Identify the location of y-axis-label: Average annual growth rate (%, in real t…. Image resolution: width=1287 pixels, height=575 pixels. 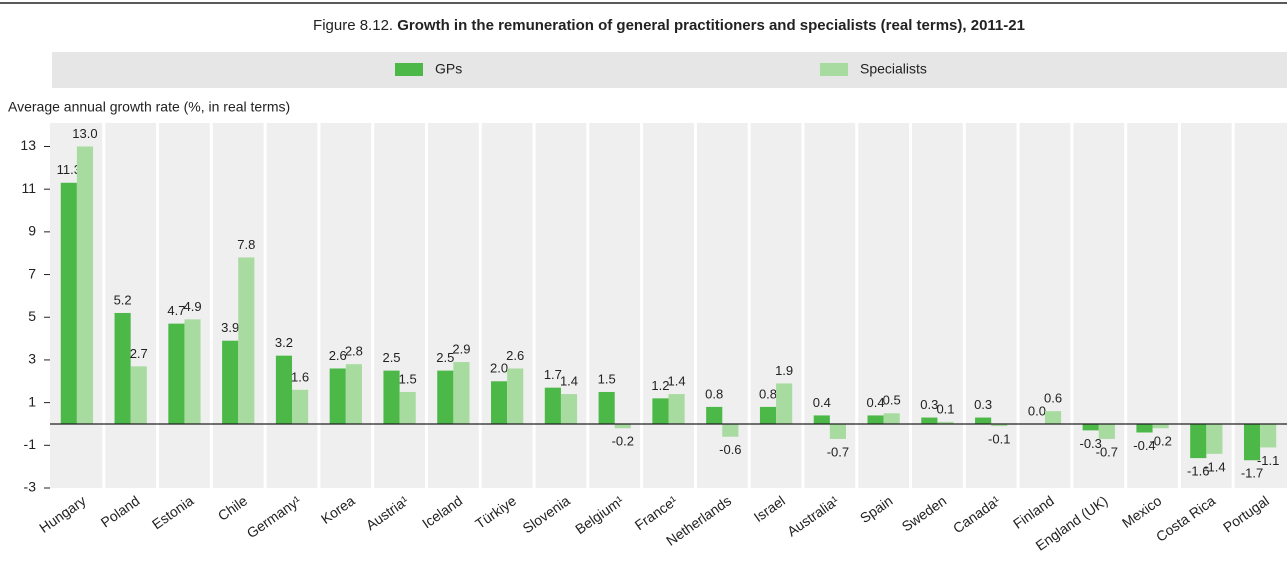
(149, 107).